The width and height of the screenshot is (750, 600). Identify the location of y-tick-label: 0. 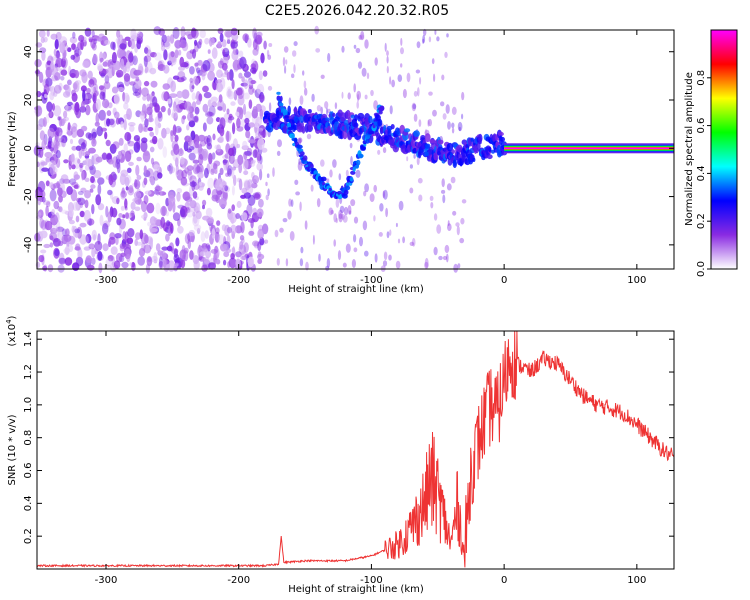
(28, 148).